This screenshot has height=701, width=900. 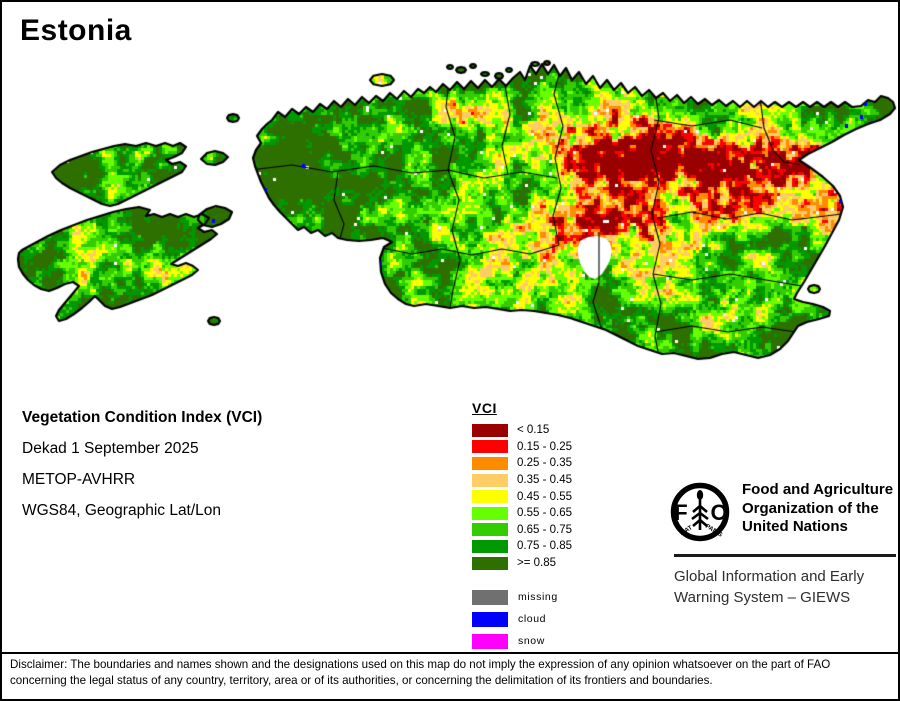 What do you see at coordinates (544, 480) in the screenshot?
I see `legend-label: 0.35 - 0.45` at bounding box center [544, 480].